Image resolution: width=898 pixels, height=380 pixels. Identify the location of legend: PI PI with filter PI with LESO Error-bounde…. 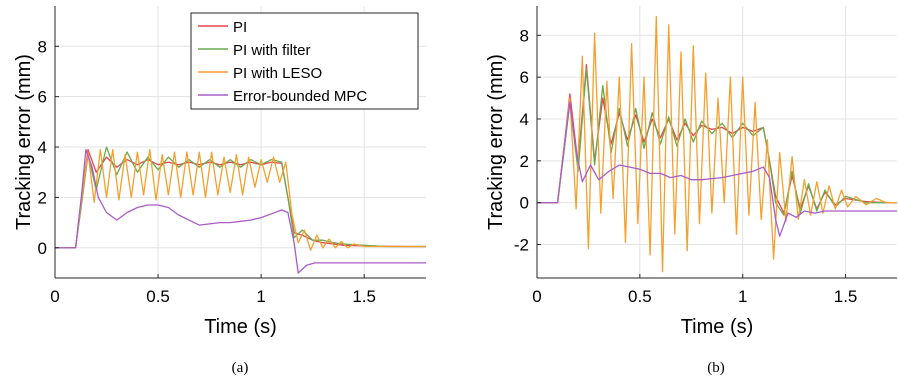
(304, 61).